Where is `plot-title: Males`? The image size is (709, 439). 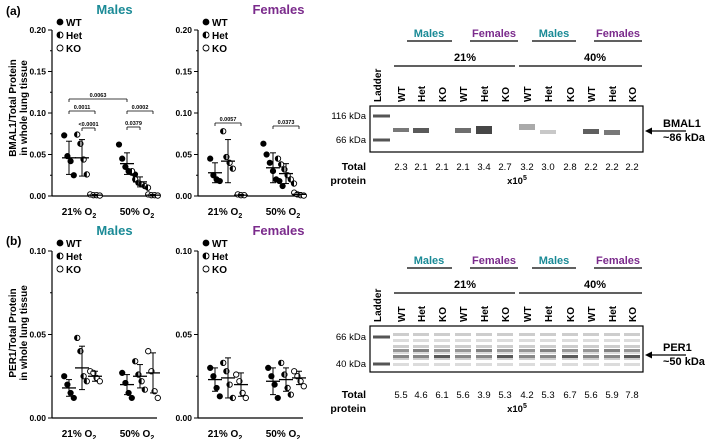
plot-title: Males is located at coordinates (114, 230).